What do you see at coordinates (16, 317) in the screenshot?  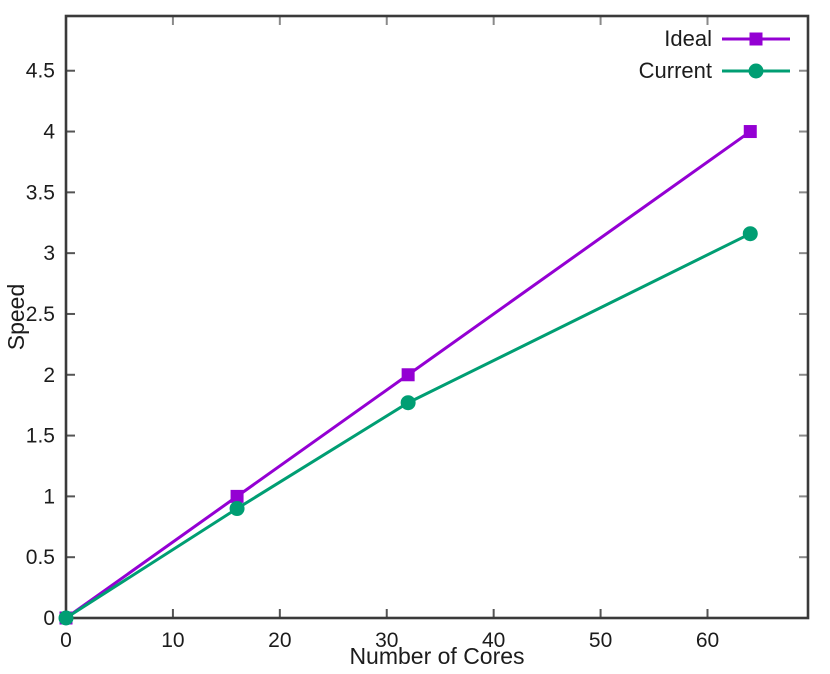 I see `y-axis-label: Speed` at bounding box center [16, 317].